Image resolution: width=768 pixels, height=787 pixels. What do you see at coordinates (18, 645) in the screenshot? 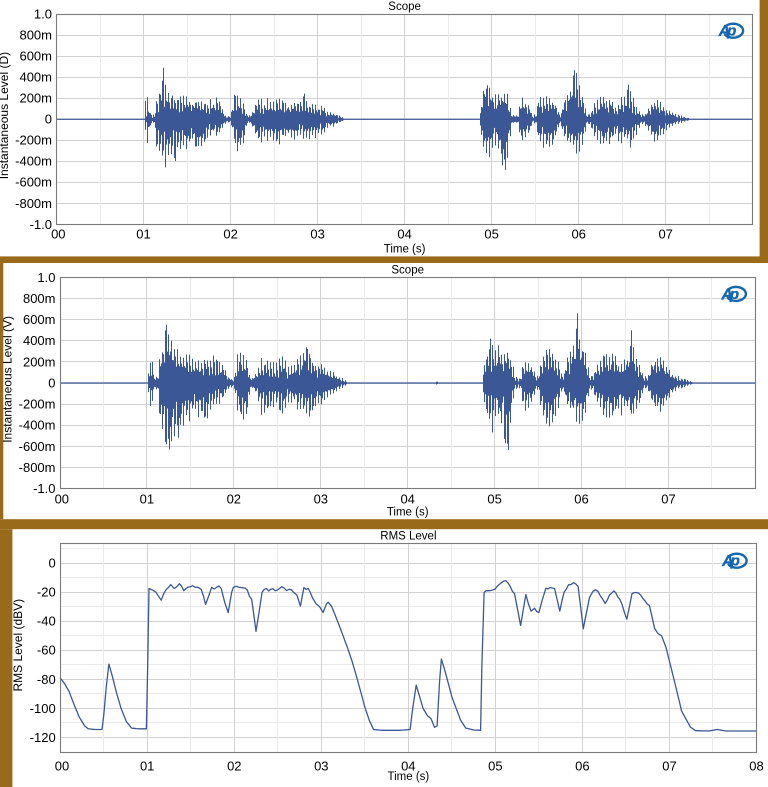
I see `svg-text: RMS Level (dBV)` at bounding box center [18, 645].